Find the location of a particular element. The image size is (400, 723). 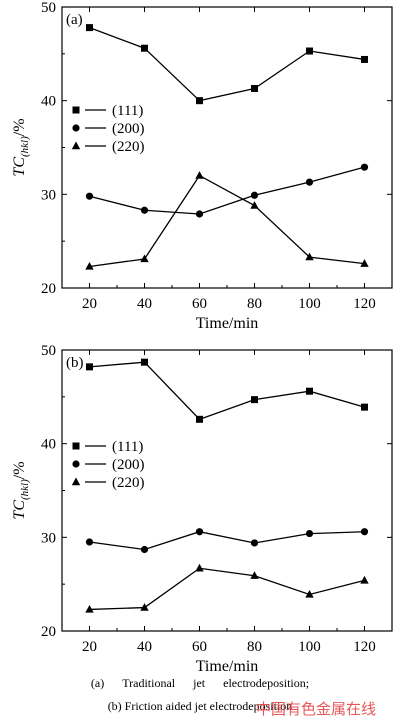

caption-a-word-3: electrodeposition; is located at coordinates (266, 683).